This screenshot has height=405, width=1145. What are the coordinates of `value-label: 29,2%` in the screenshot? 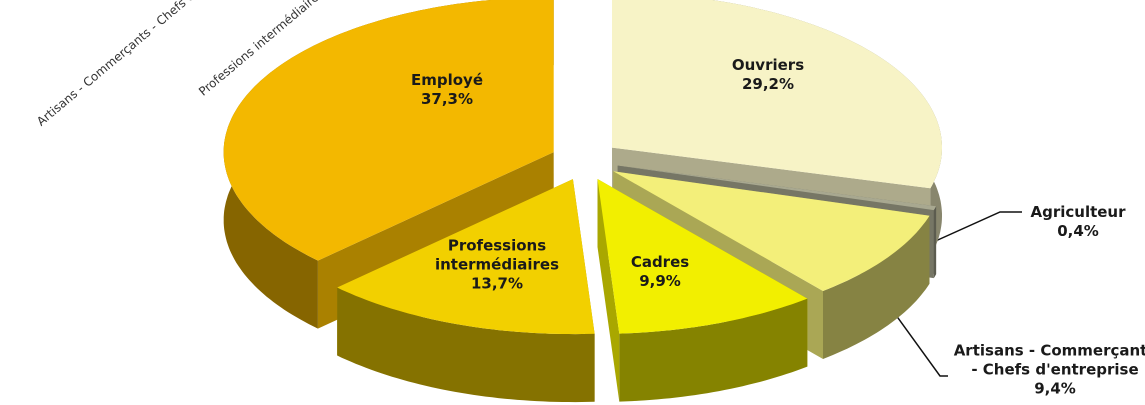 It's located at (768, 84).